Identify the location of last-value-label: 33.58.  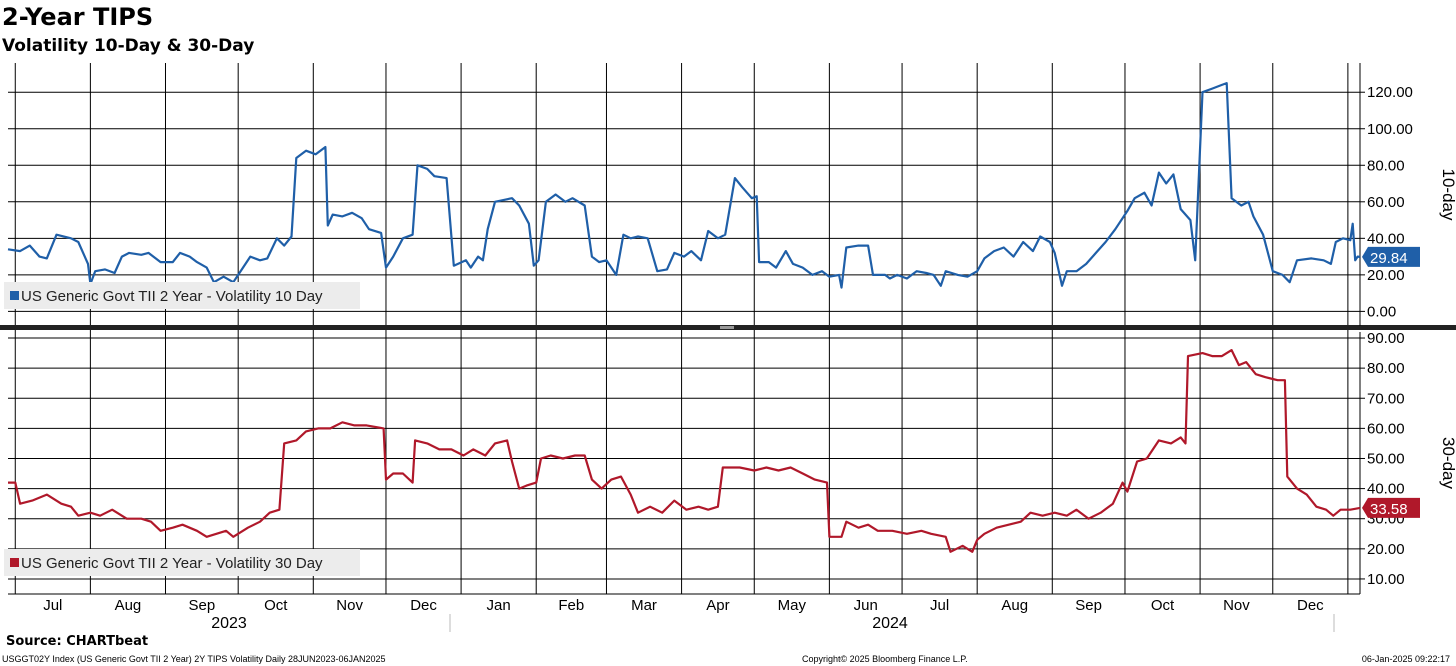
(1389, 509).